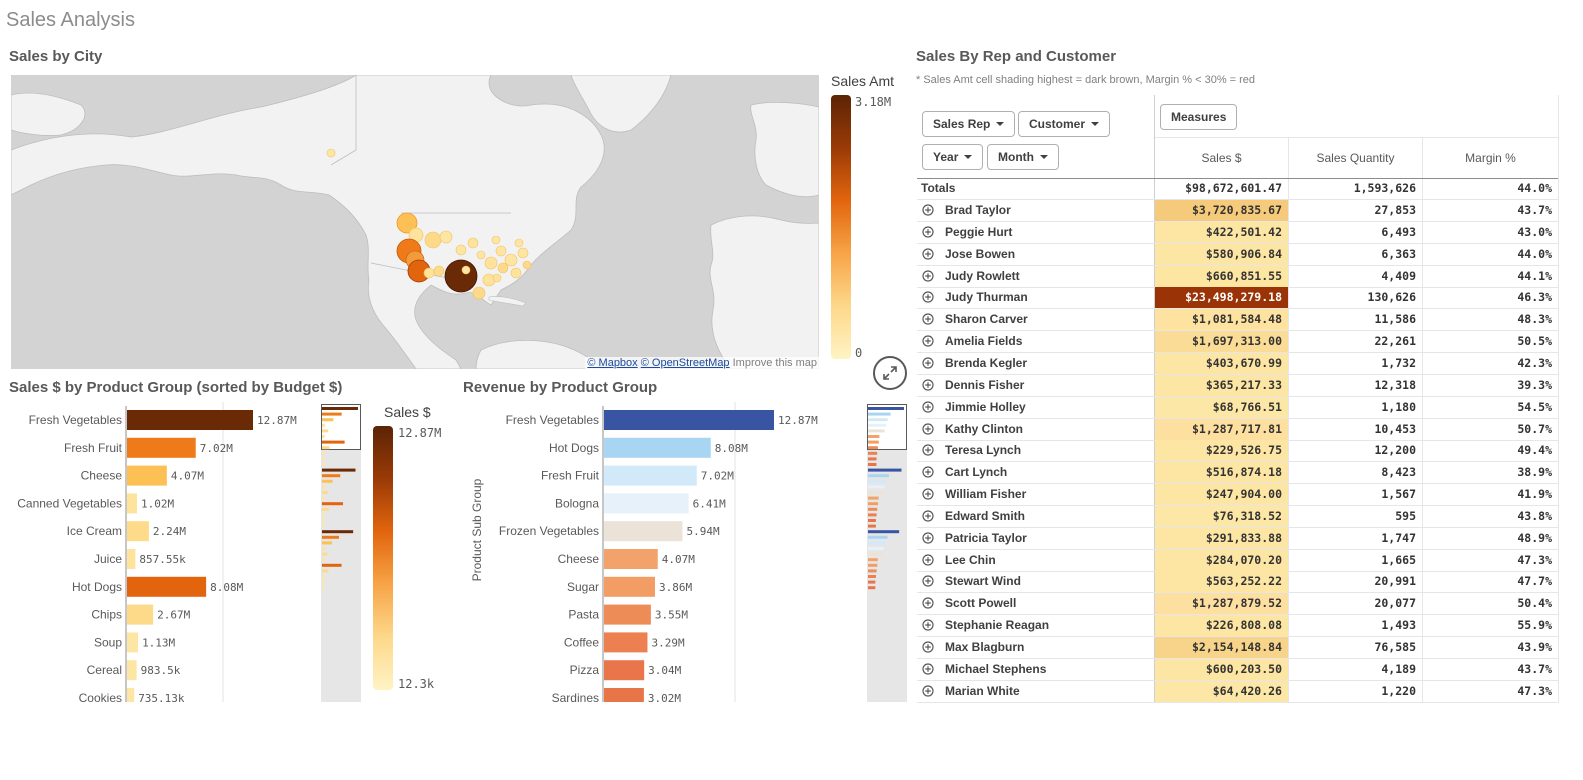 The height and width of the screenshot is (780, 1583). Describe the element at coordinates (887, 553) in the screenshot. I see `bar-chart-2-scrollbar` at that location.